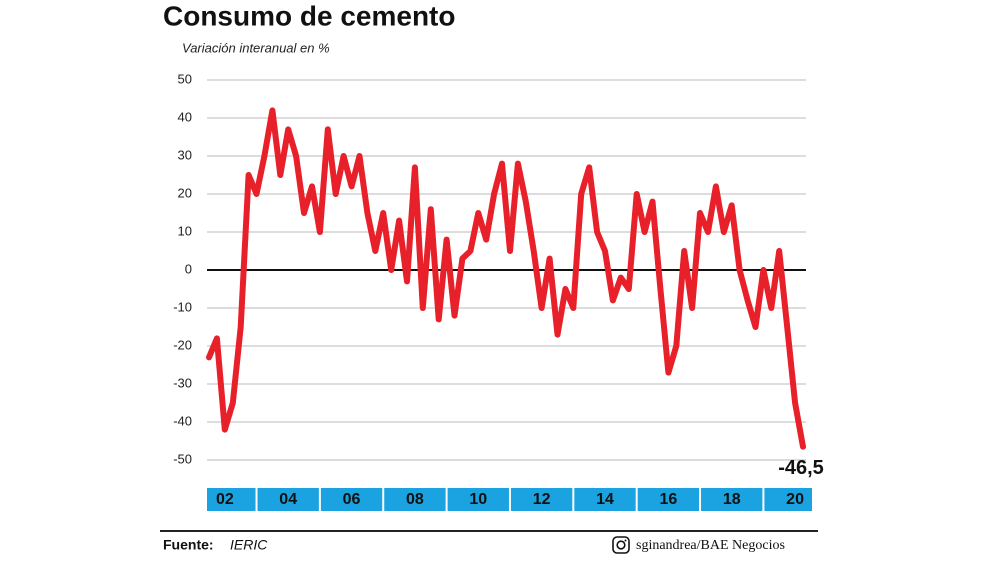 The width and height of the screenshot is (992, 563). What do you see at coordinates (185, 116) in the screenshot?
I see `y-tick-label: 40` at bounding box center [185, 116].